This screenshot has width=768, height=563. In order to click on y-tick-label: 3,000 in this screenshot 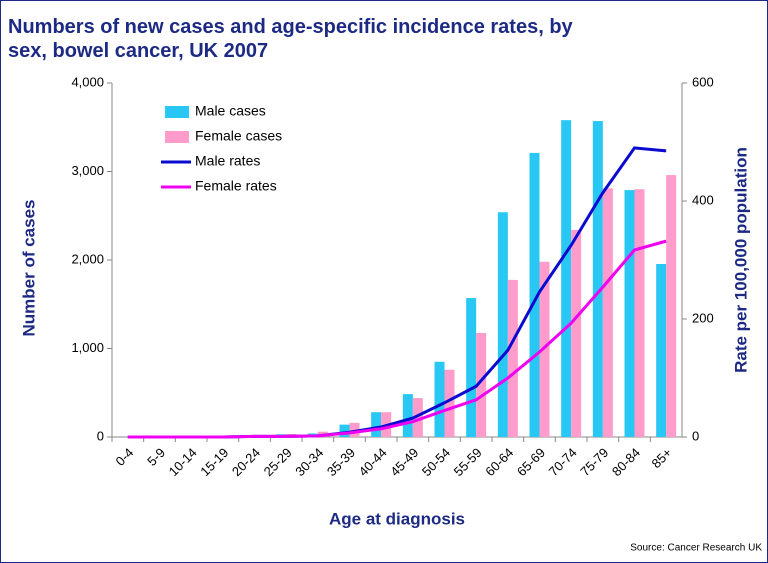, I will do `click(87, 170)`.